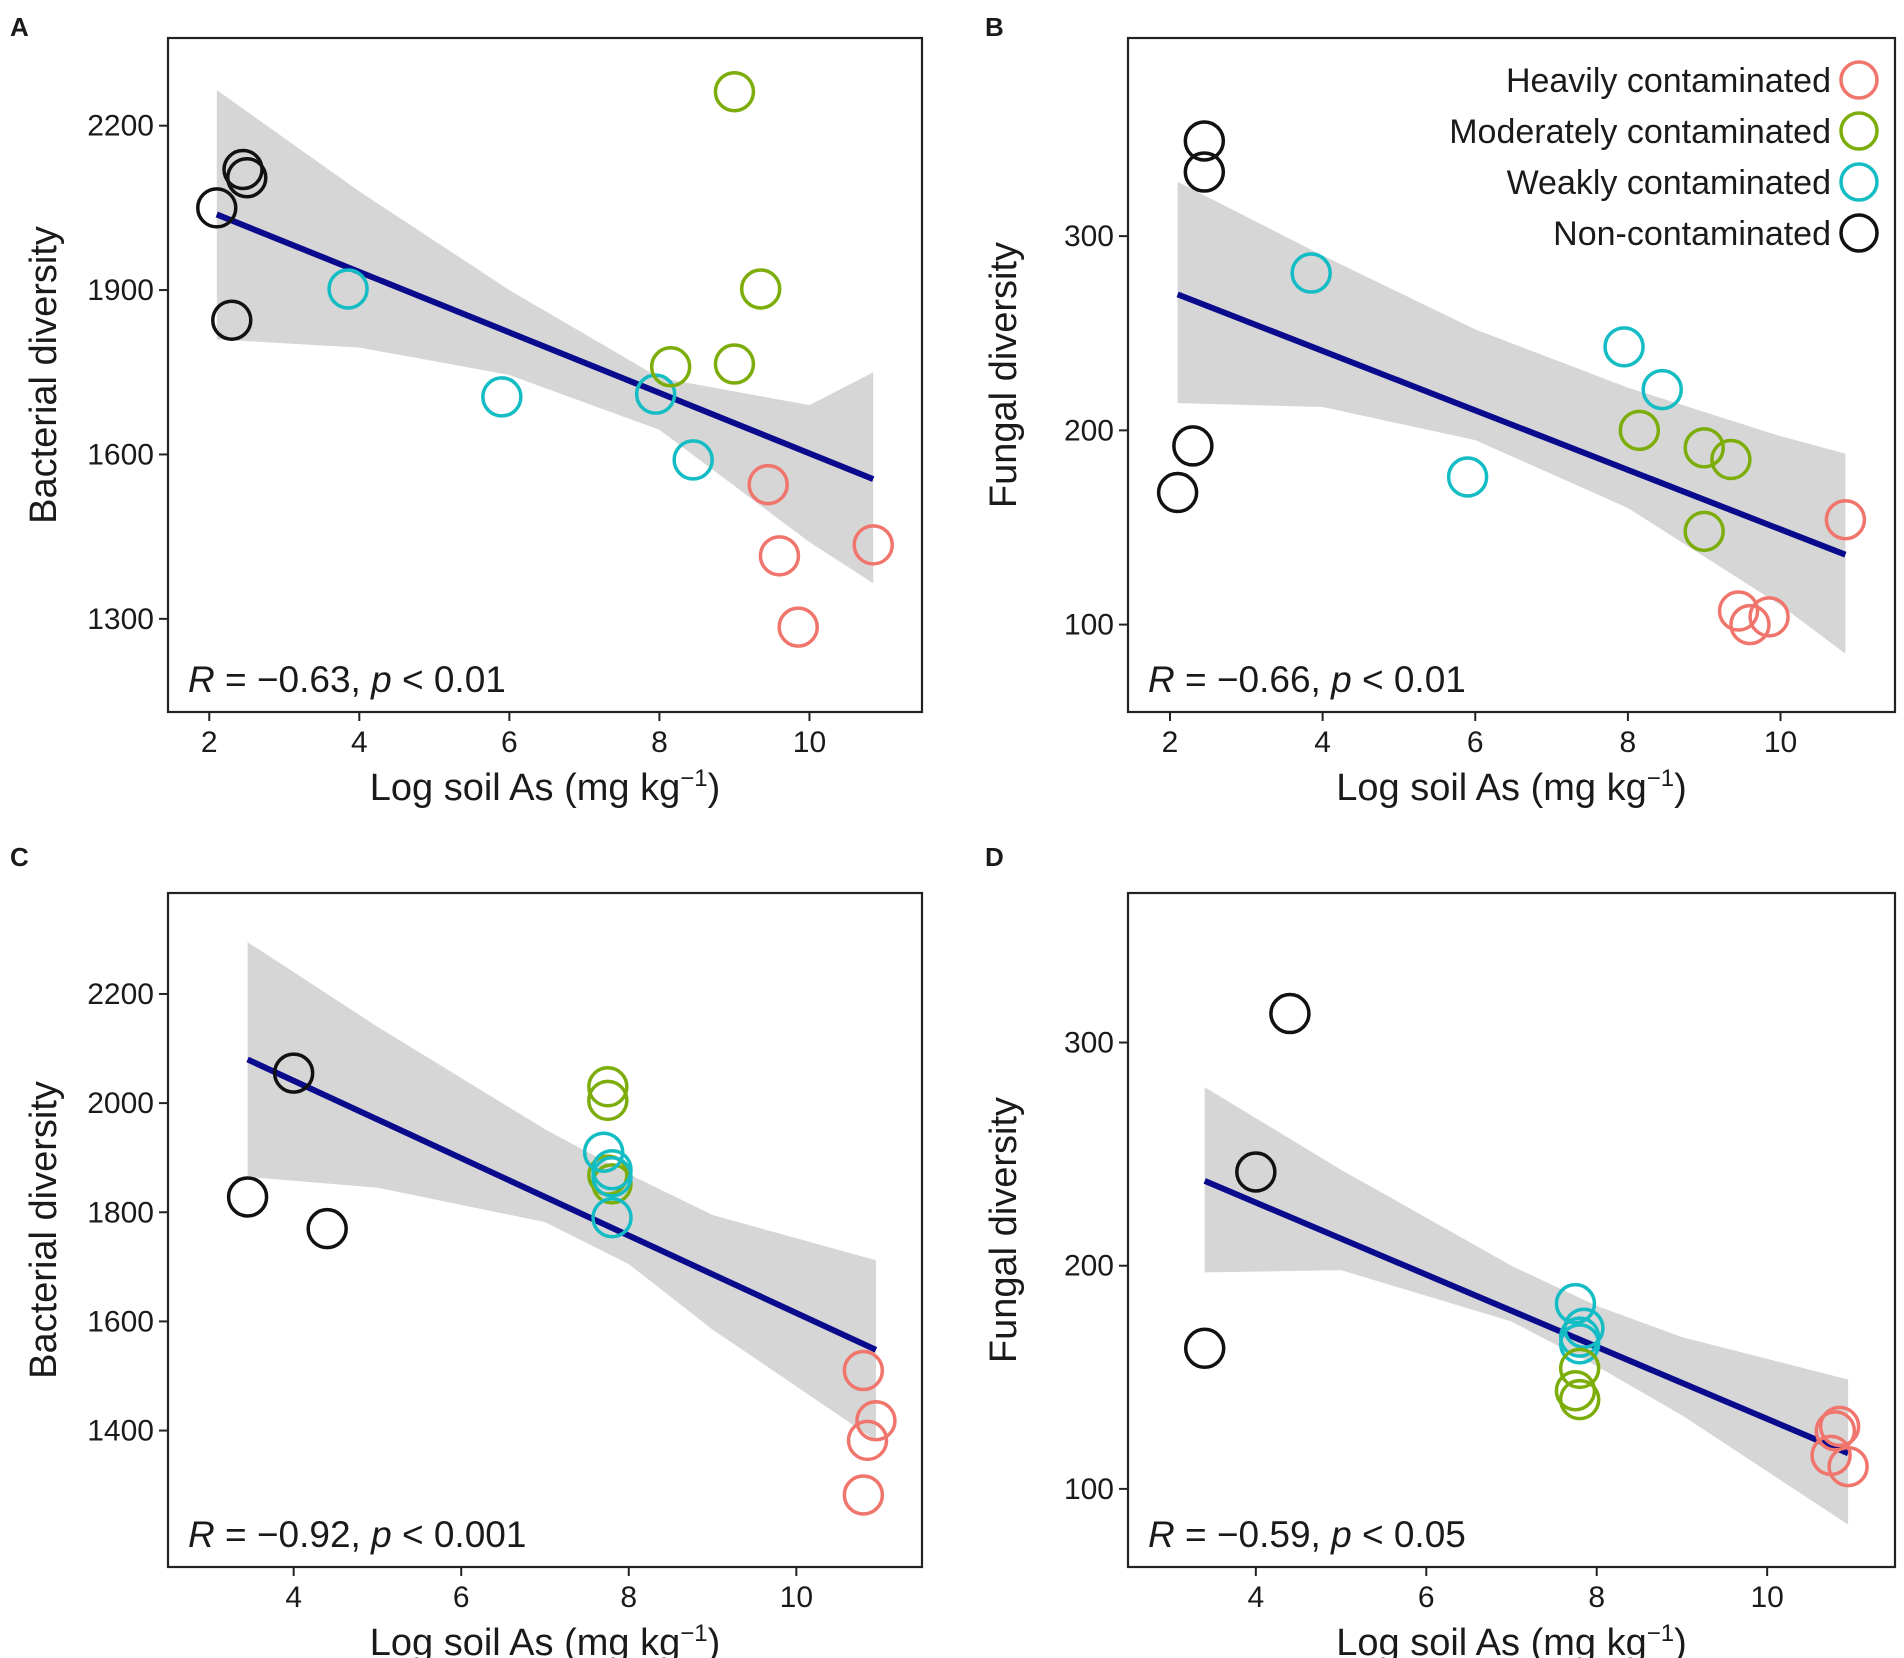 This screenshot has height=1658, width=1904. Describe the element at coordinates (19, 857) in the screenshot. I see `panel-label: C` at that location.